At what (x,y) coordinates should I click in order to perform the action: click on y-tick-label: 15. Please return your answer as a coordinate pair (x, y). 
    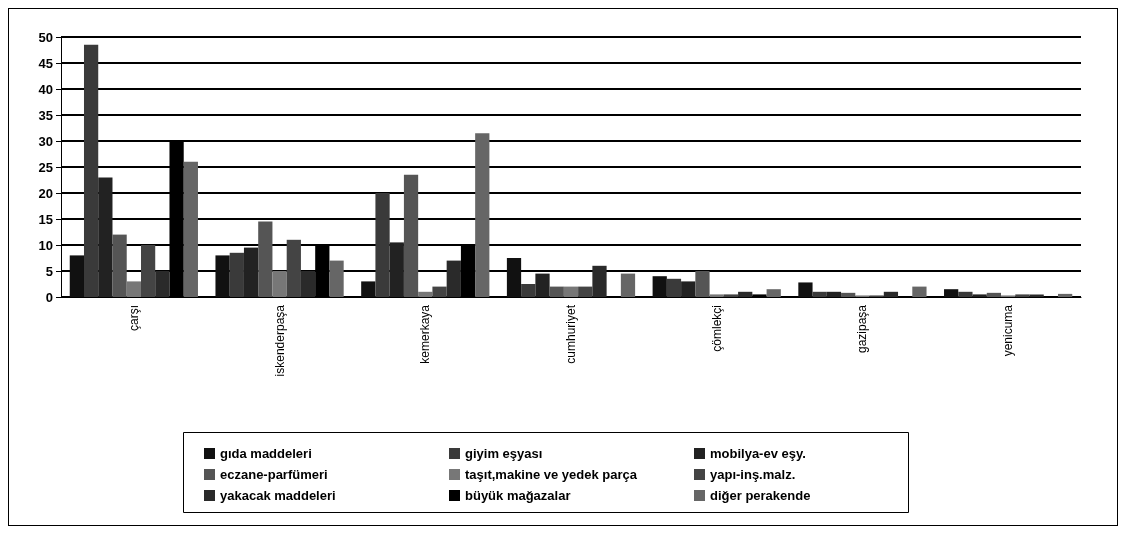
    Looking at the image, I should click on (45, 219).